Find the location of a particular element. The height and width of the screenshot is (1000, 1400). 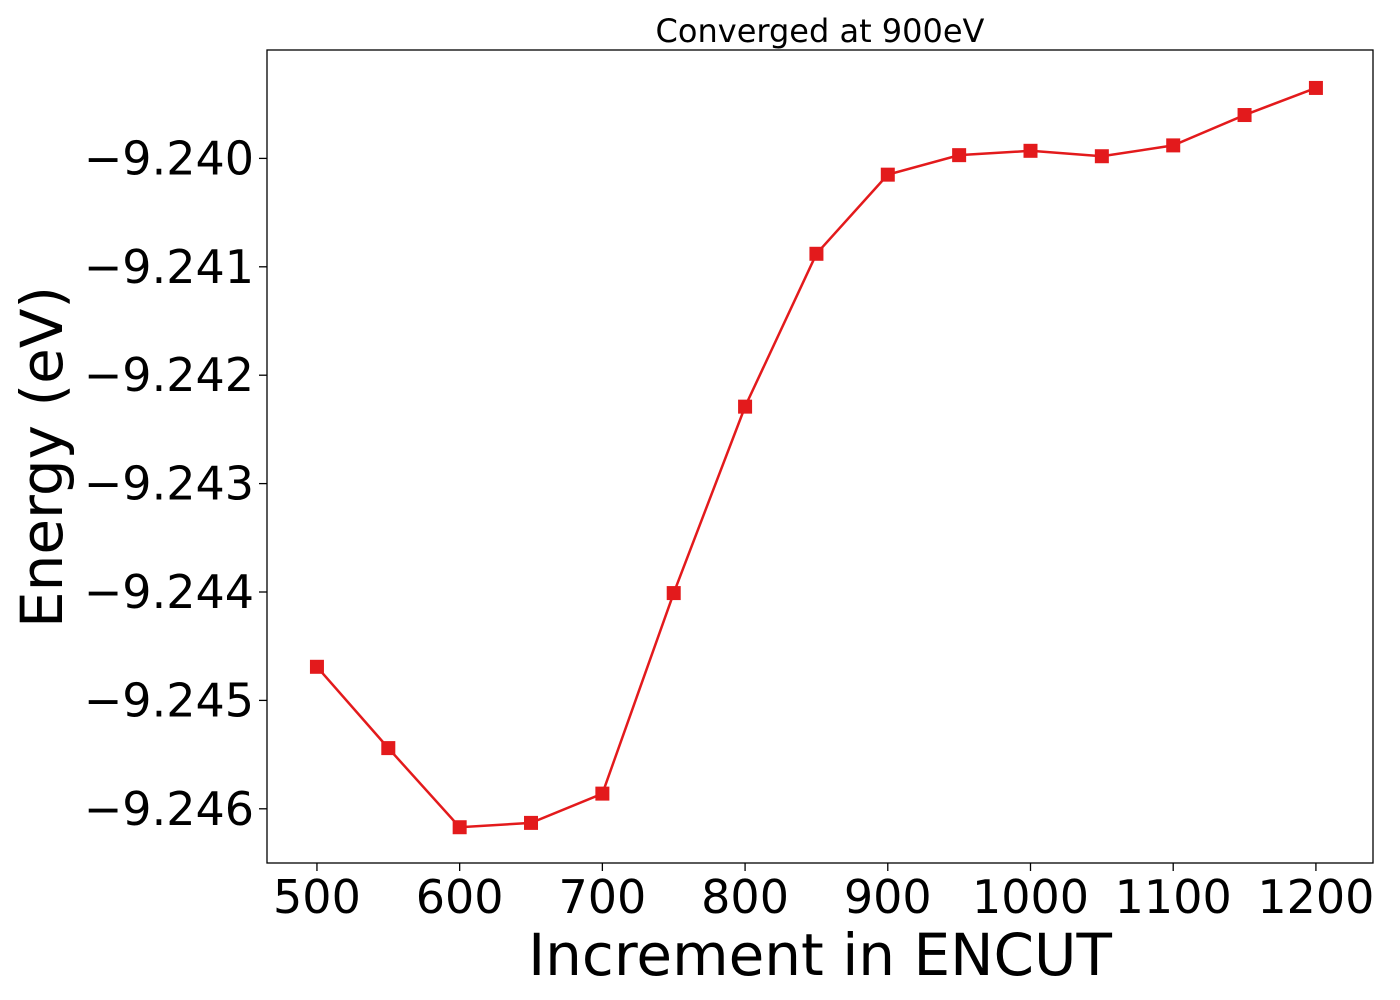

y-tick-label: −9.244 is located at coordinates (169, 592).